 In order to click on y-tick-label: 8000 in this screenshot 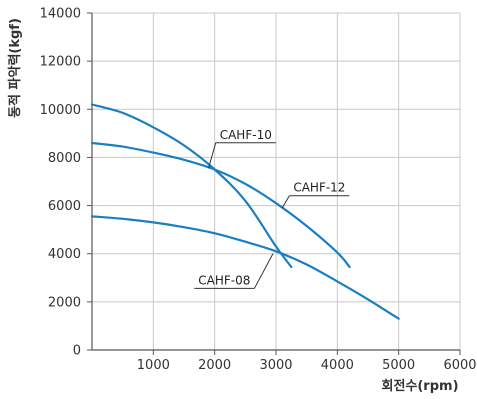, I will do `click(64, 158)`.